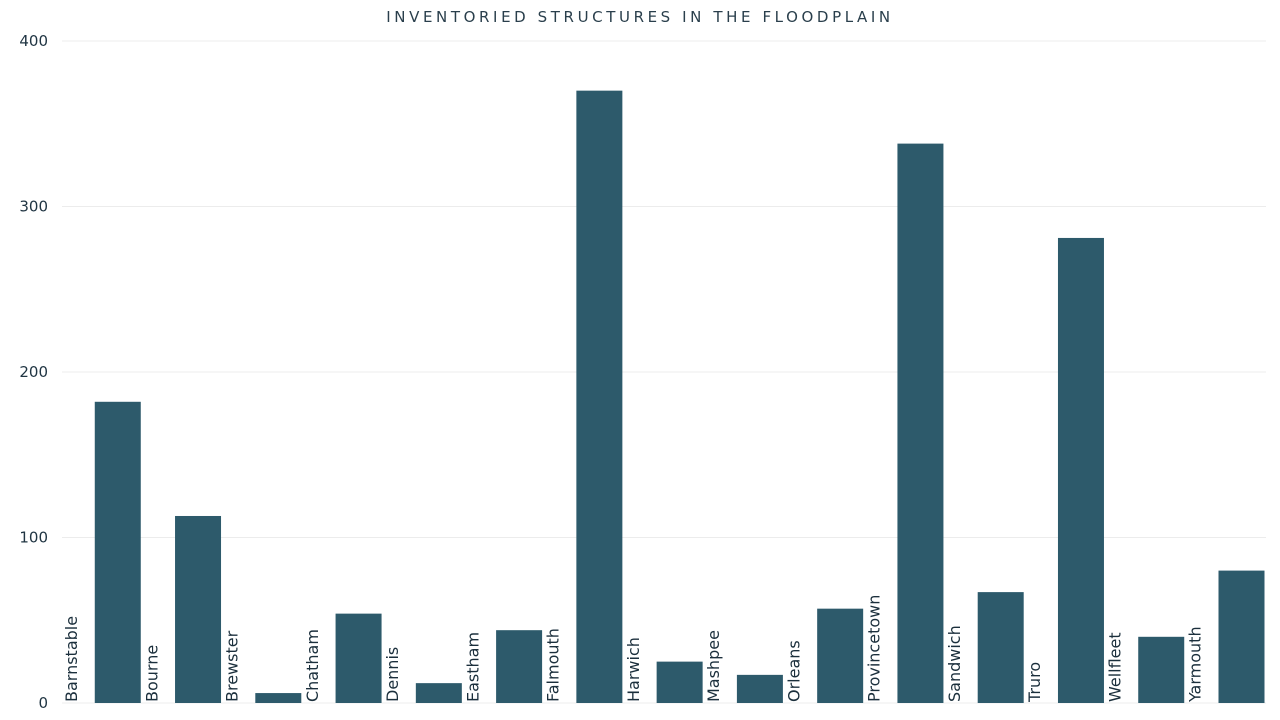  I want to click on y-tick-label: 300, so click(33, 207).